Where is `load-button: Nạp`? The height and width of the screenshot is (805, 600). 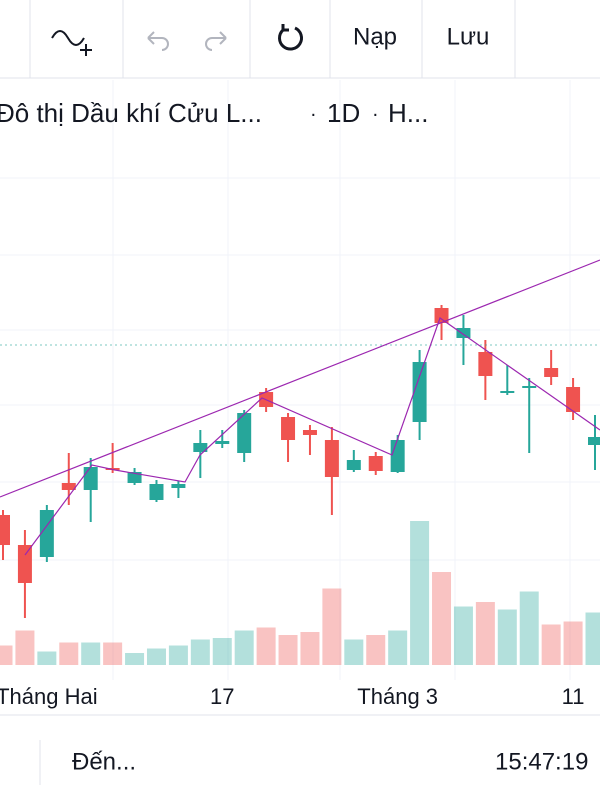 load-button: Nạp is located at coordinates (375, 36).